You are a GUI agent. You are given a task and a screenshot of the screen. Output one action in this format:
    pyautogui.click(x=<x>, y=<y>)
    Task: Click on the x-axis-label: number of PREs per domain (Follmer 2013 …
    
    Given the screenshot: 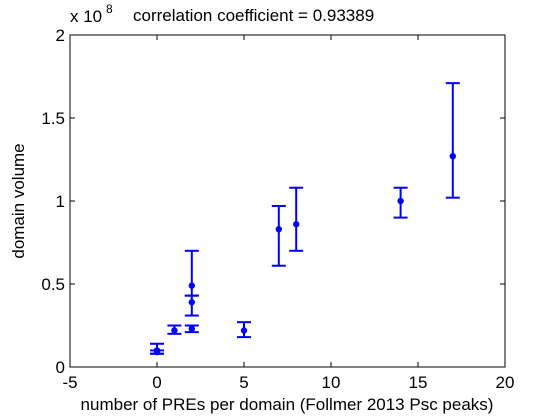 What is the action you would take?
    pyautogui.click(x=287, y=404)
    